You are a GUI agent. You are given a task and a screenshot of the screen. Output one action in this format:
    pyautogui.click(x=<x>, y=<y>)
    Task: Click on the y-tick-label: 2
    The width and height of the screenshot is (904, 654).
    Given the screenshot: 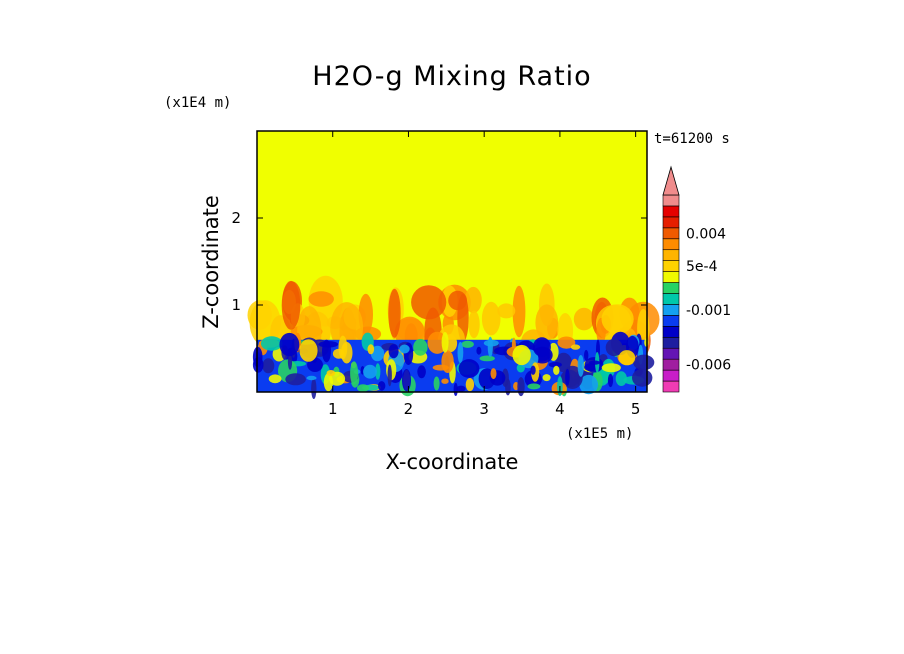 What is the action you would take?
    pyautogui.click(x=236, y=218)
    